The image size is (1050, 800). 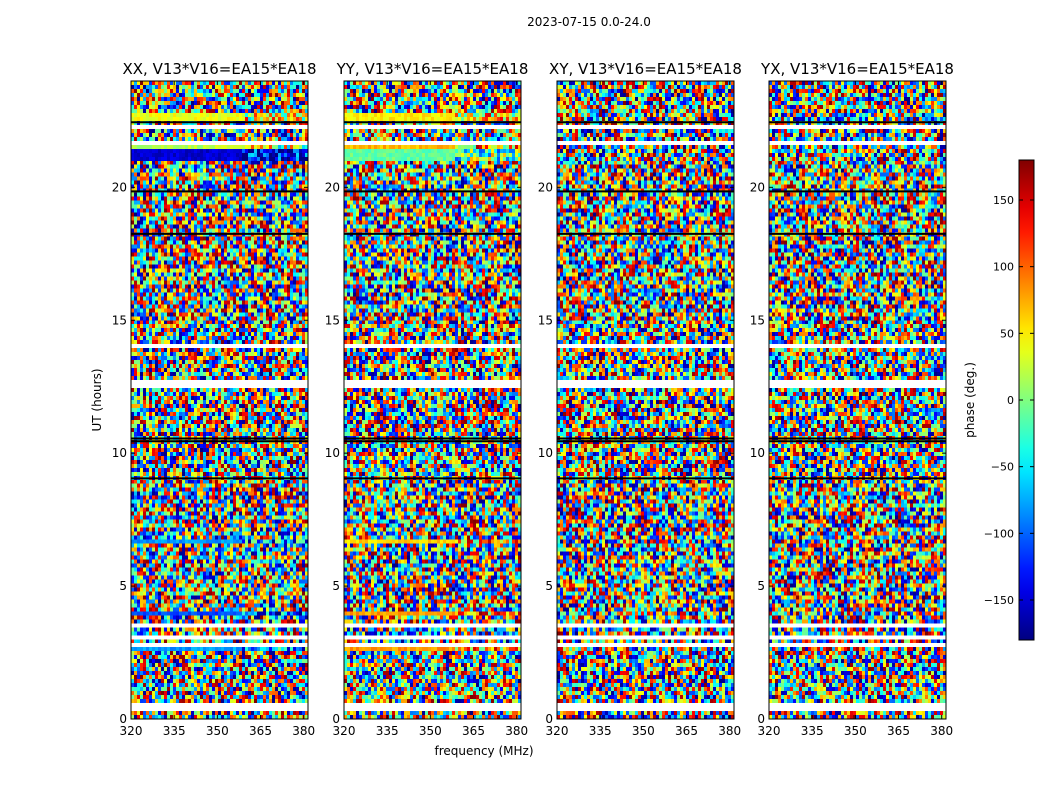 What do you see at coordinates (97, 399) in the screenshot?
I see `y-axis-label: UT (hours)` at bounding box center [97, 399].